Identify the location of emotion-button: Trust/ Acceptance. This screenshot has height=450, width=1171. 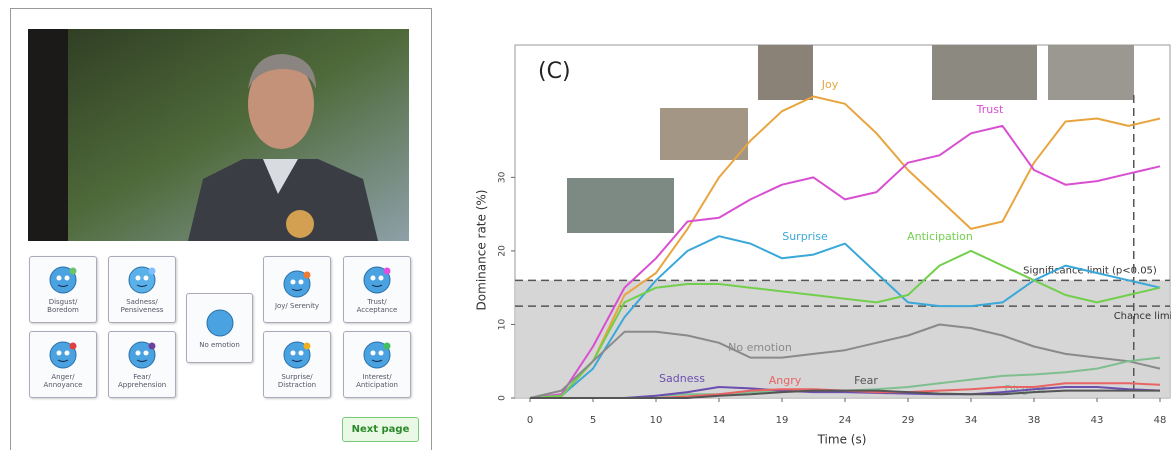
(377, 289).